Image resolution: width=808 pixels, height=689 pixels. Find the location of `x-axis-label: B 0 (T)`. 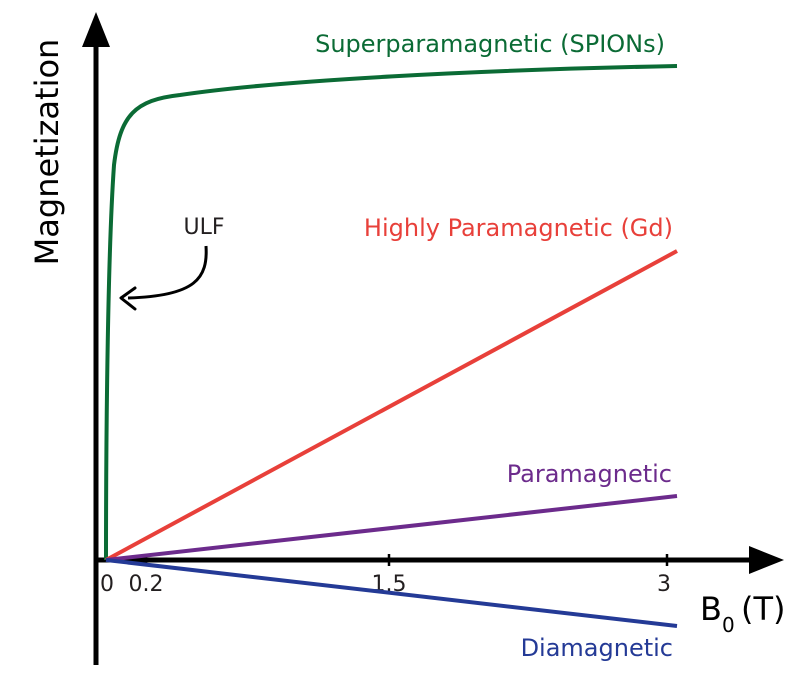

x-axis-label: B 0 (T) is located at coordinates (743, 613).